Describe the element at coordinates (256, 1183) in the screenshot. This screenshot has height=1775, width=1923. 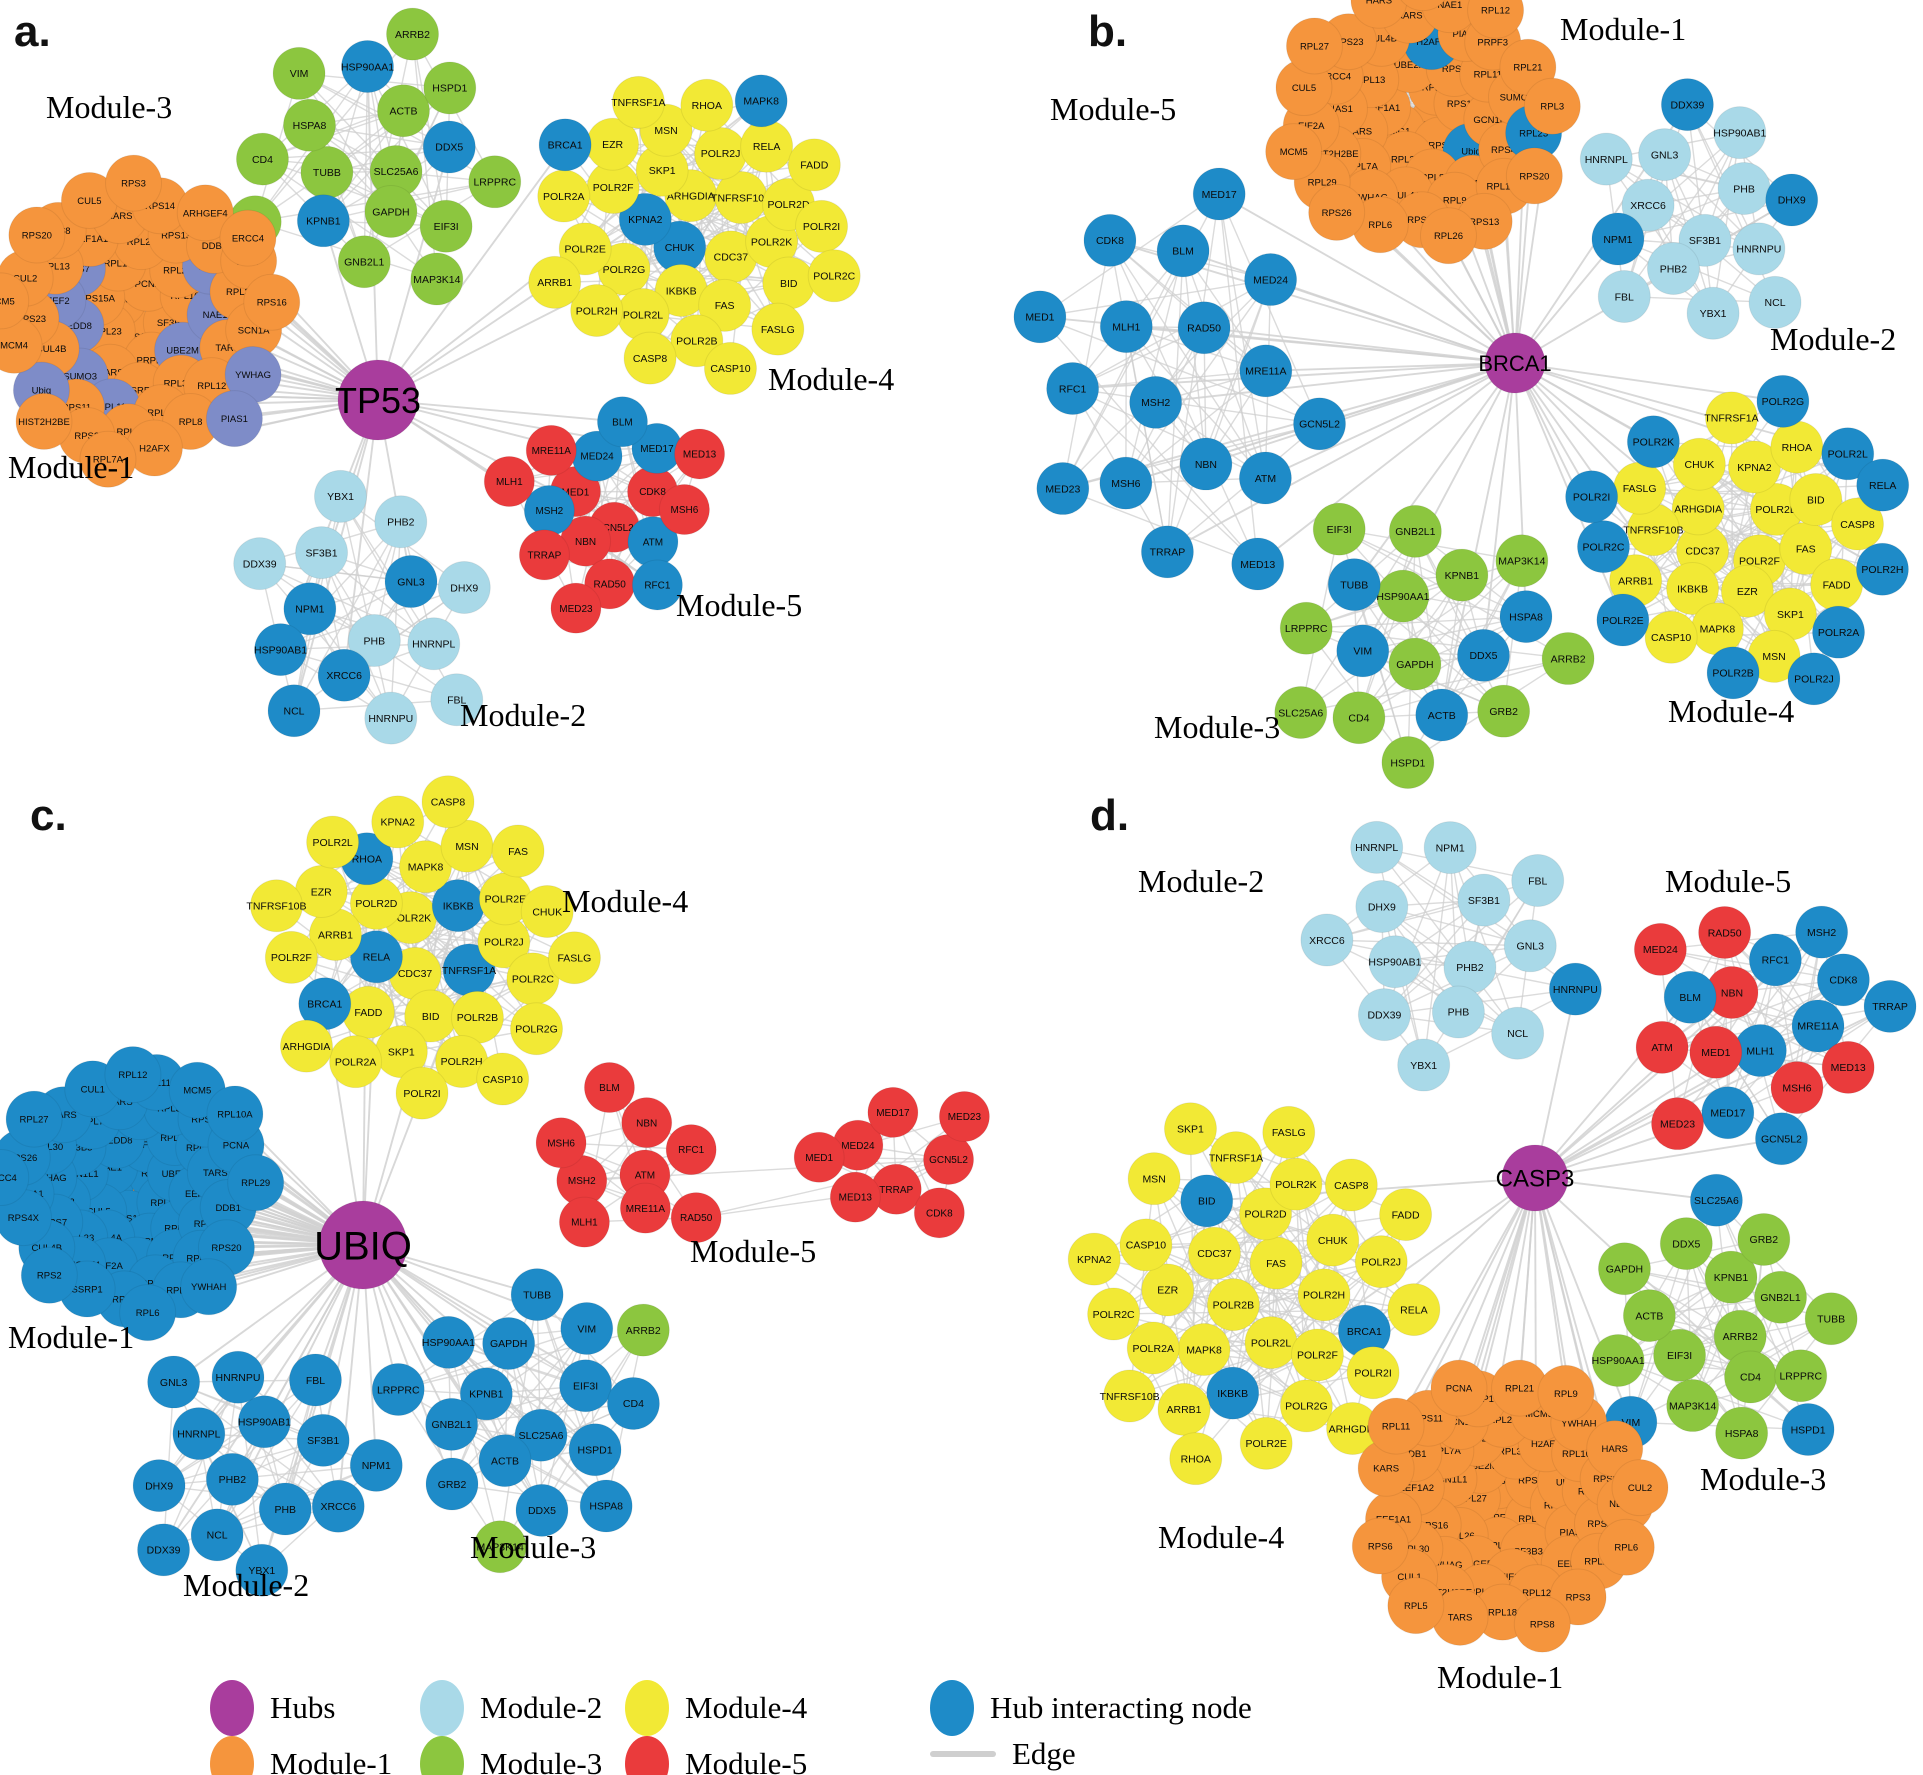
I see `node-RPL29` at that location.